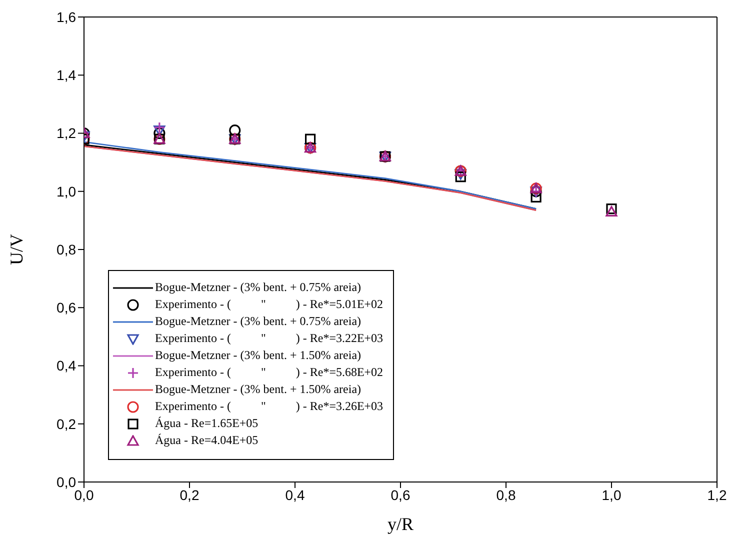 This screenshot has height=539, width=740. What do you see at coordinates (269, 406) in the screenshot?
I see `legend-label: Experimento - ( " ) - Re*=3.26E+03` at bounding box center [269, 406].